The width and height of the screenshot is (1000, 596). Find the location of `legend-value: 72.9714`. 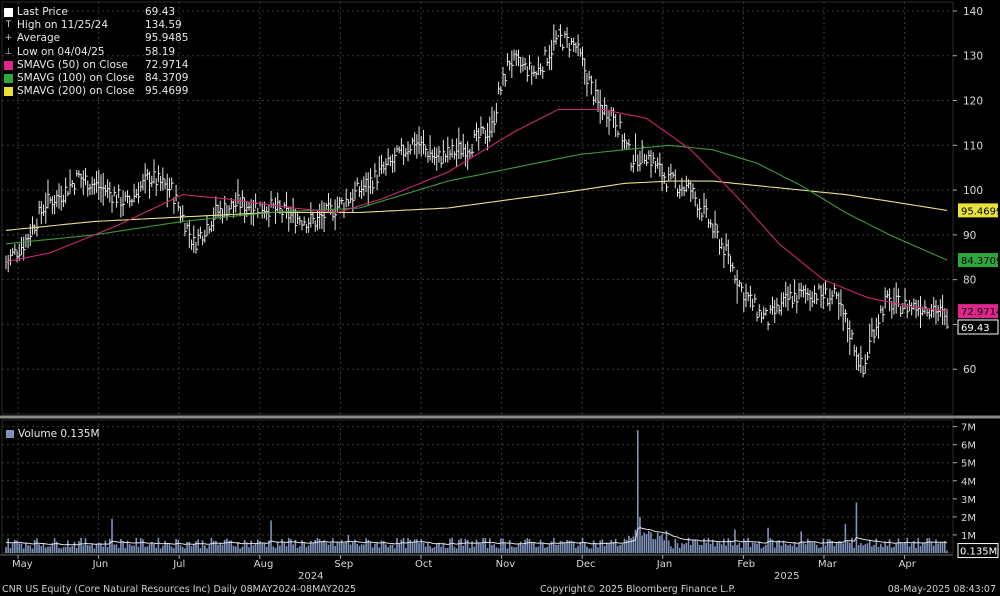

legend-value: 72.9714 is located at coordinates (167, 64).